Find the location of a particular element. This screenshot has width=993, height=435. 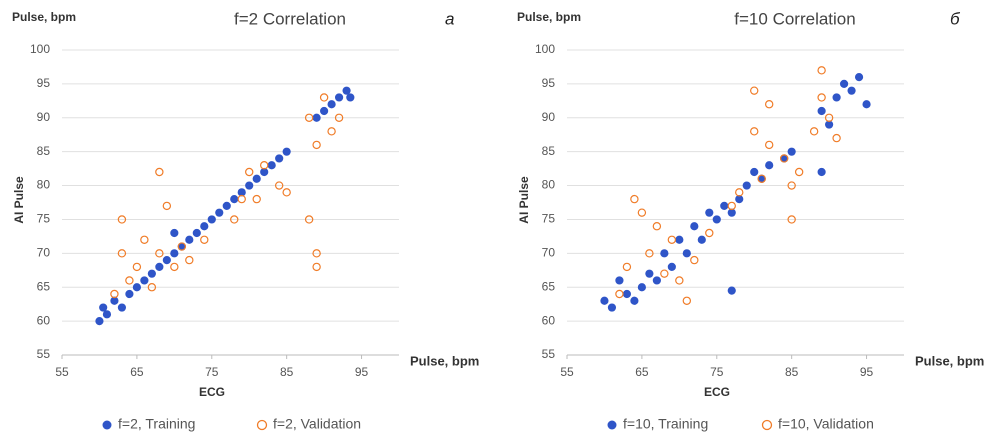

x-tick-label: 75 is located at coordinates (212, 372).